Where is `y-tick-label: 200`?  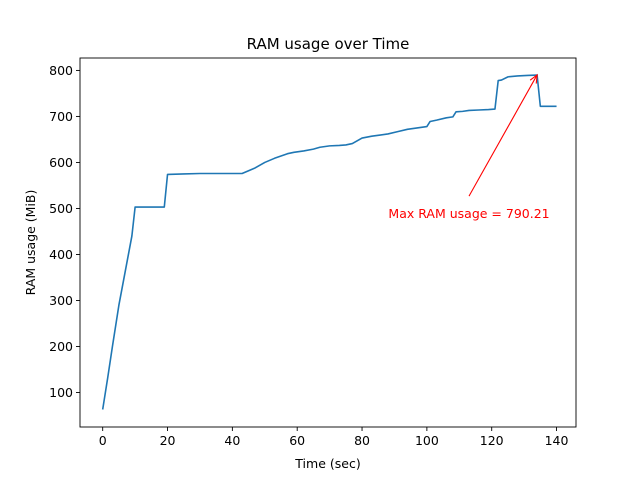 y-tick-label: 200 is located at coordinates (61, 346).